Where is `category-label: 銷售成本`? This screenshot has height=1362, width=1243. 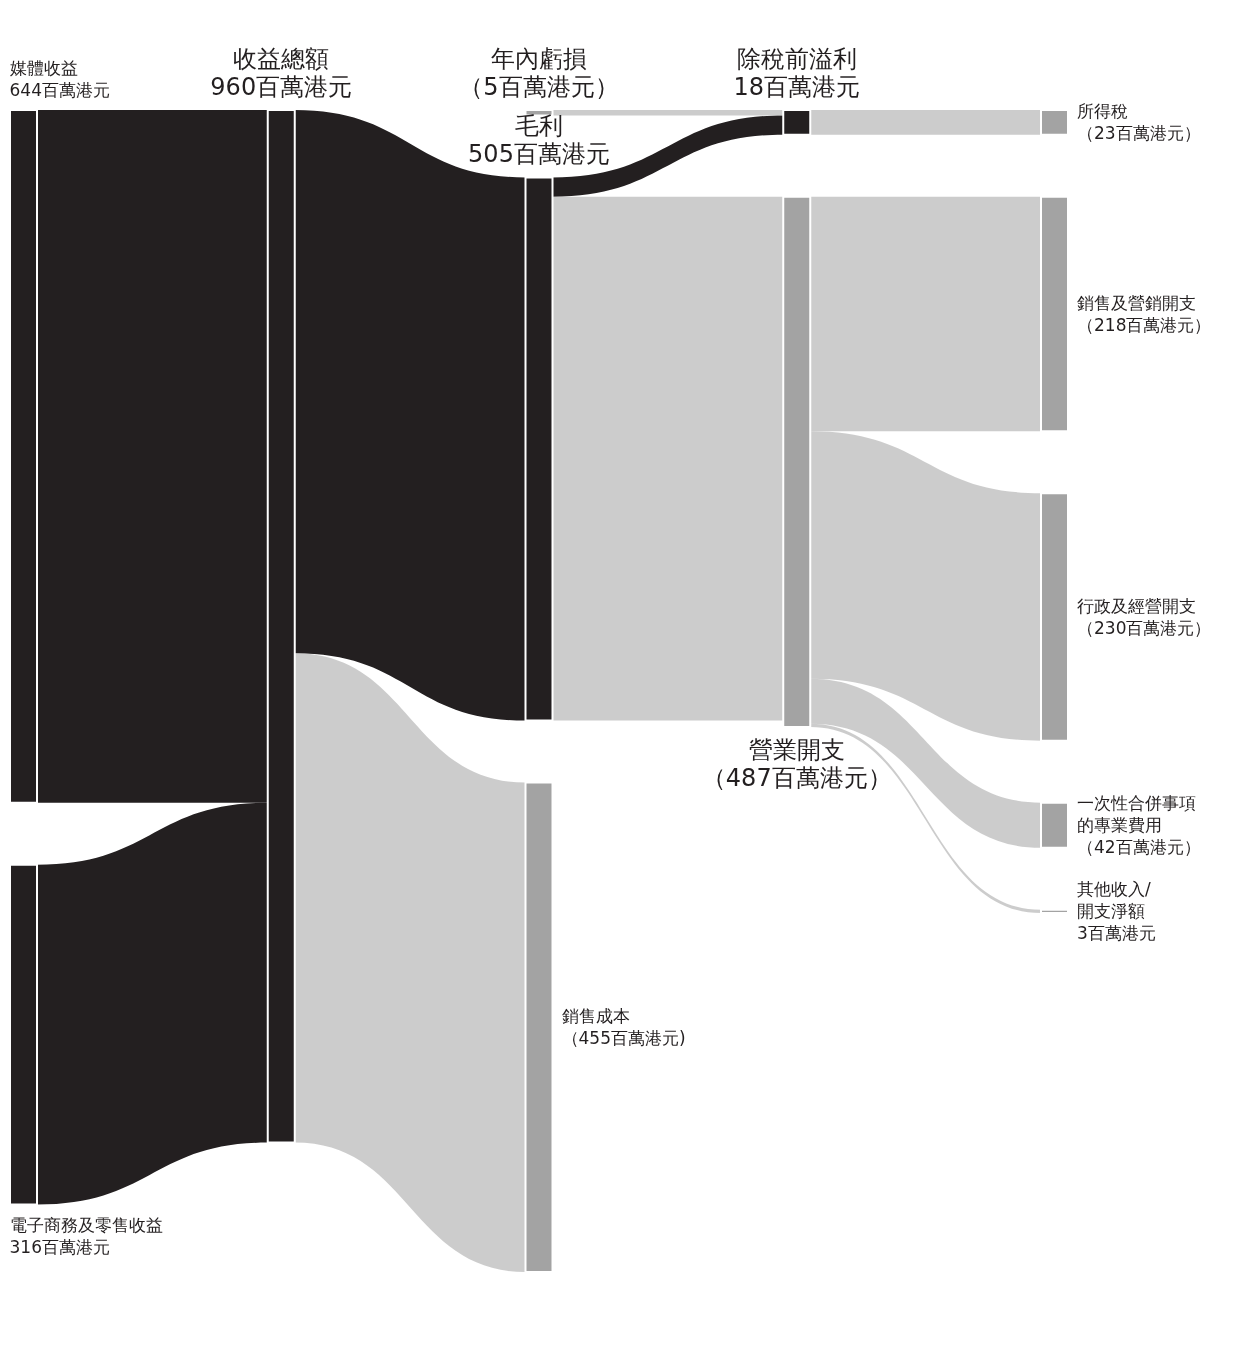 category-label: 銷售成本 is located at coordinates (595, 1016).